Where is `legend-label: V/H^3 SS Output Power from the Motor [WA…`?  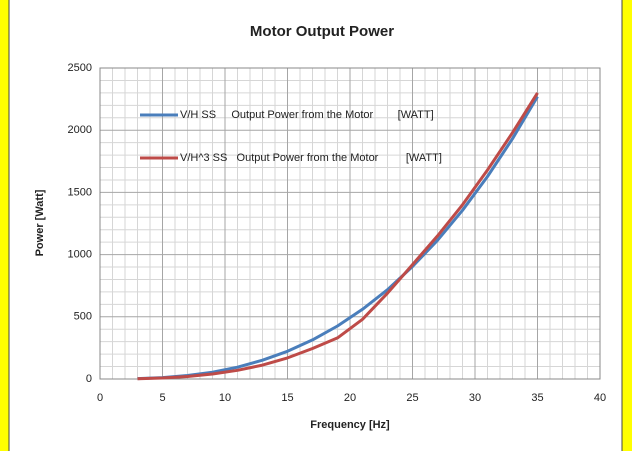
legend-label: V/H^3 SS Output Power from the Motor [WA… is located at coordinates (311, 158).